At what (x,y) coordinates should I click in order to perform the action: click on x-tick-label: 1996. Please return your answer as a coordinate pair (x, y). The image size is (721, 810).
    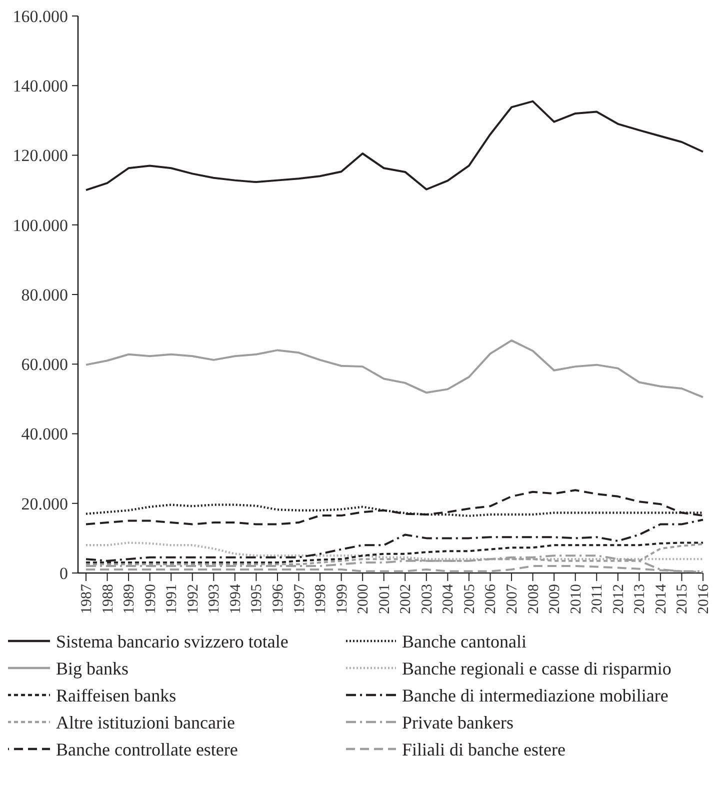
    Looking at the image, I should click on (278, 599).